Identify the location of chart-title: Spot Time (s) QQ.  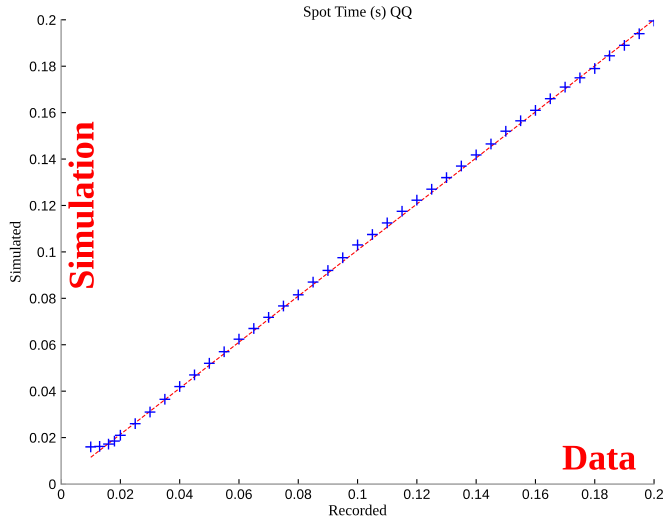
(358, 13).